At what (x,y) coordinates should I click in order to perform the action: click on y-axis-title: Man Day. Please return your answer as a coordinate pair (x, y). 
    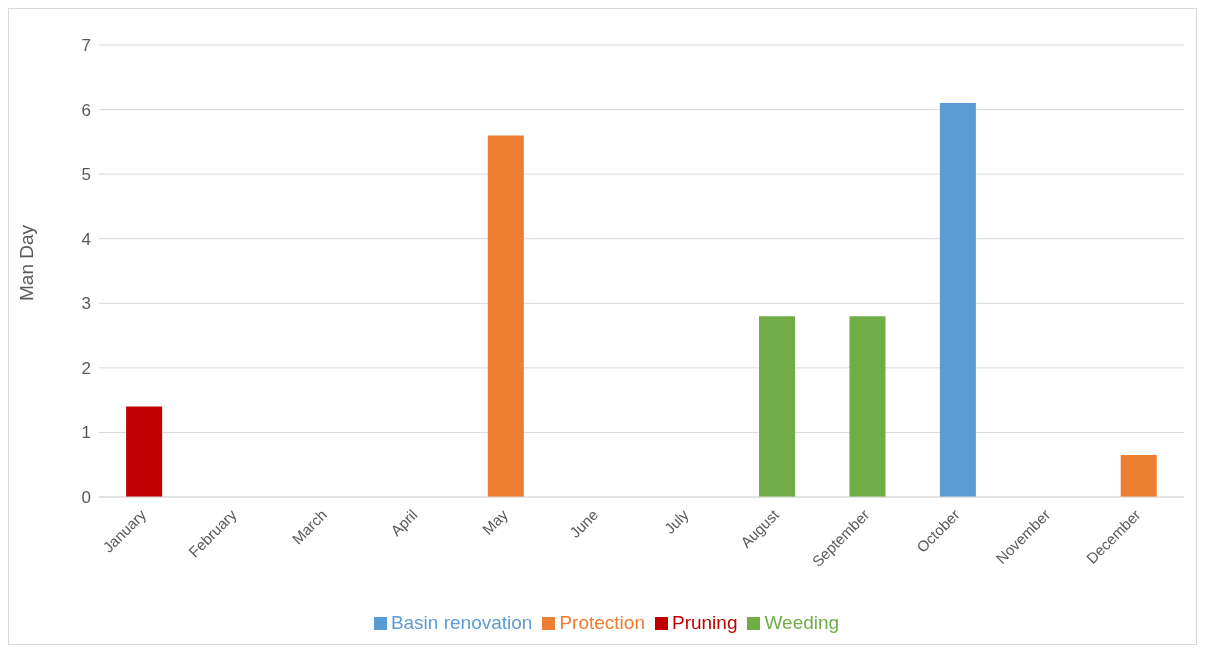
    Looking at the image, I should click on (26, 262).